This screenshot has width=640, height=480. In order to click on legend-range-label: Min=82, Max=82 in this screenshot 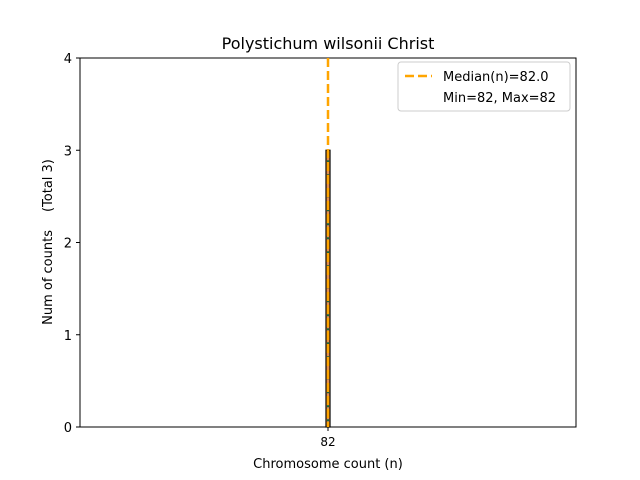, I will do `click(499, 98)`.